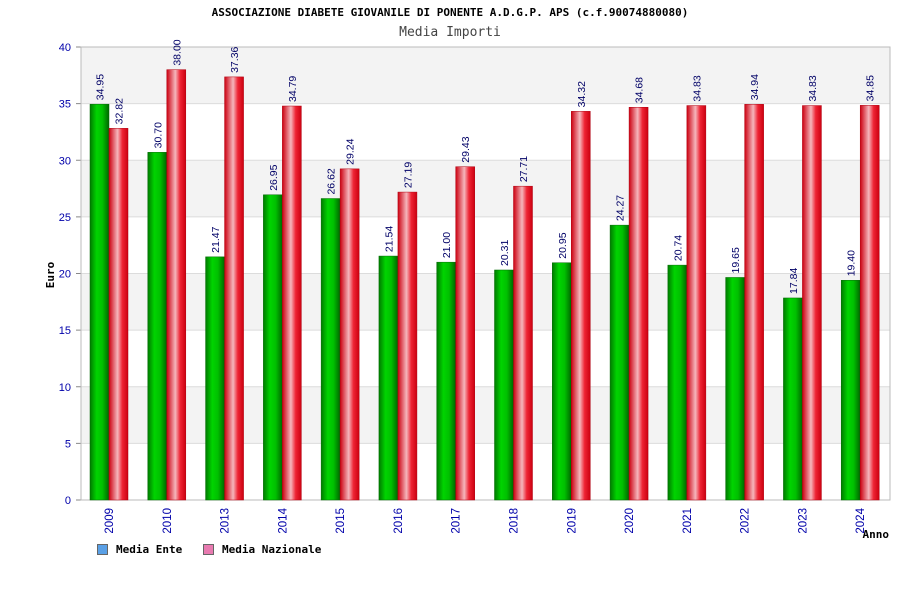 Image resolution: width=900 pixels, height=600 pixels. I want to click on x-tick-label: 2018, so click(515, 521).